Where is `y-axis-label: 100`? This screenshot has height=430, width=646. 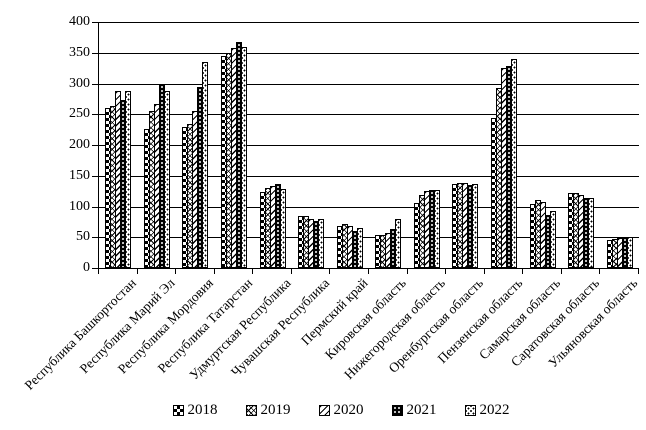
y-axis-label: 100 is located at coordinates (79, 206).